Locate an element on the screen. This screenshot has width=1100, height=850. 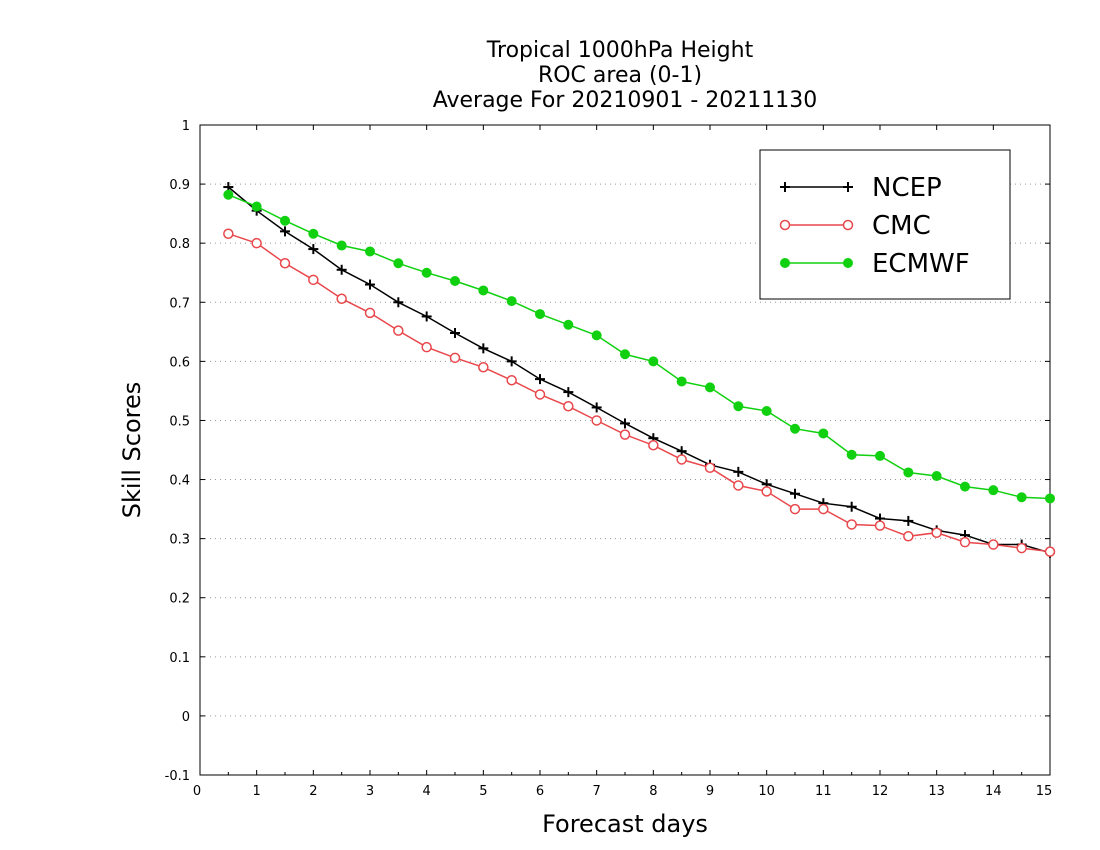
x-tick-label: 3 is located at coordinates (370, 791).